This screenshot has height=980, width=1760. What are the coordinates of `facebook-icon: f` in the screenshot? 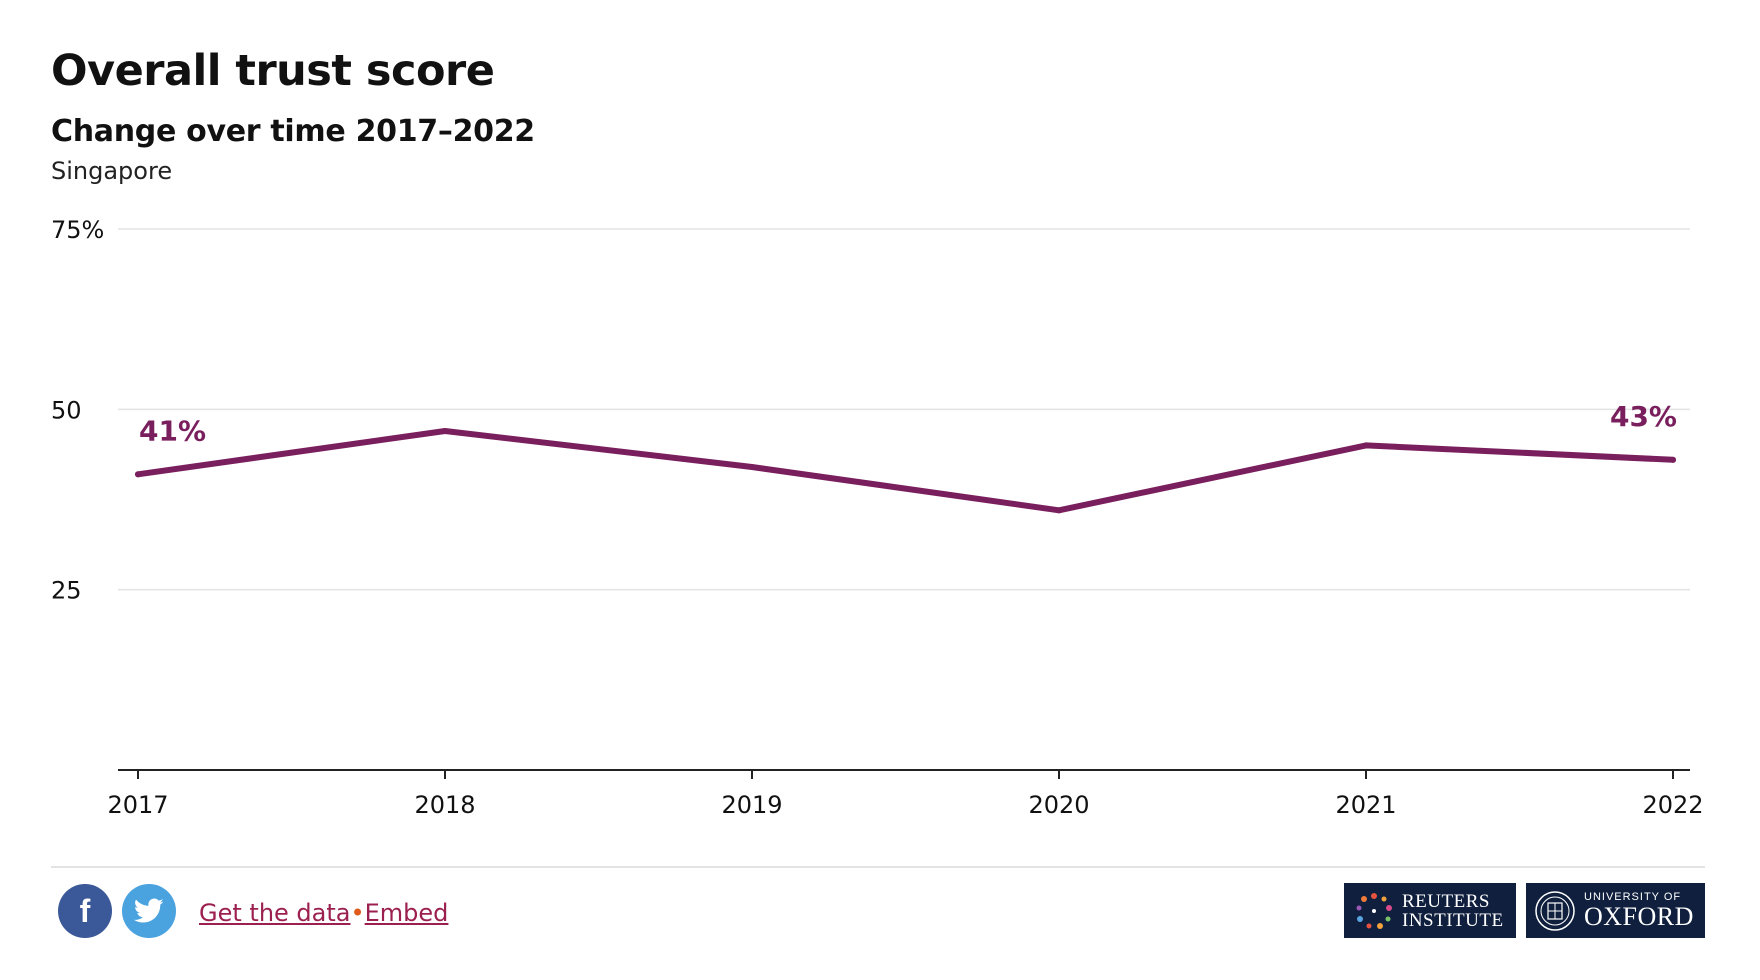 It's located at (85, 910).